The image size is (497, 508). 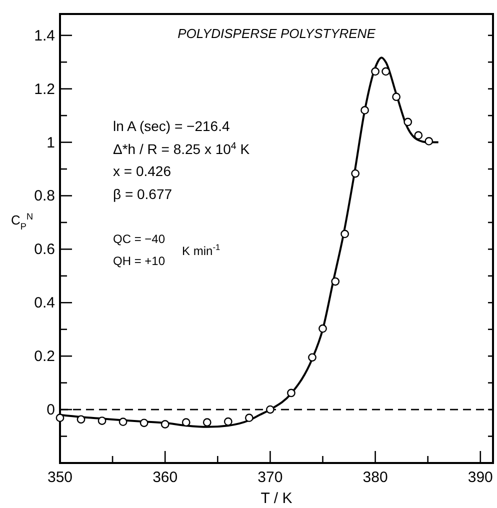 What do you see at coordinates (276, 498) in the screenshot?
I see `x-axis-title: T / K` at bounding box center [276, 498].